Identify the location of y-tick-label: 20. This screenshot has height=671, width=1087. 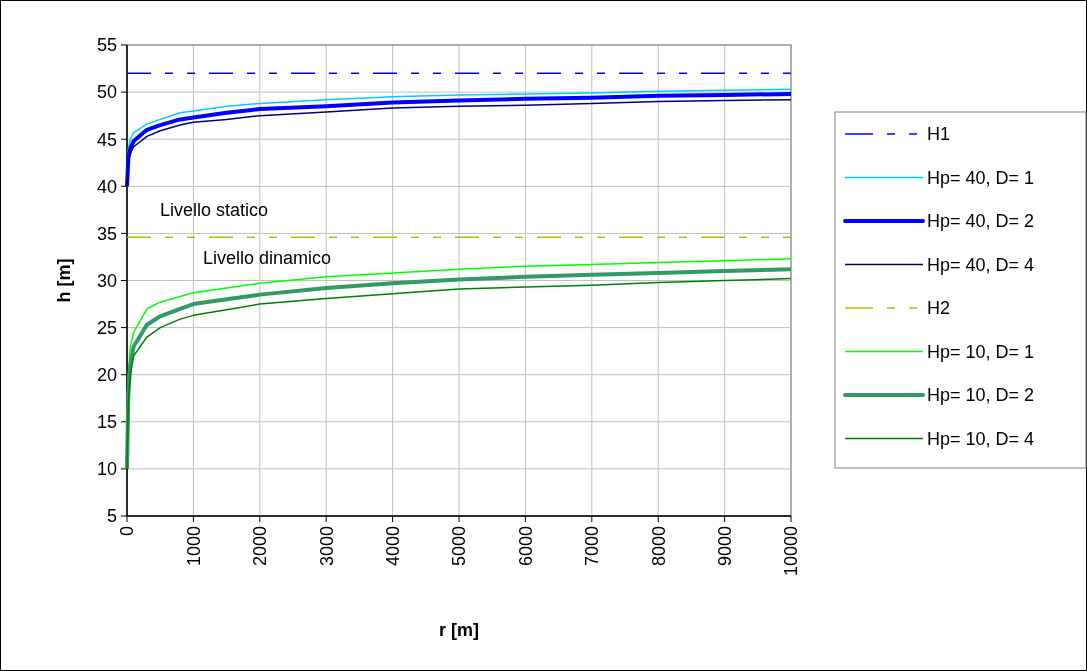
(106, 375).